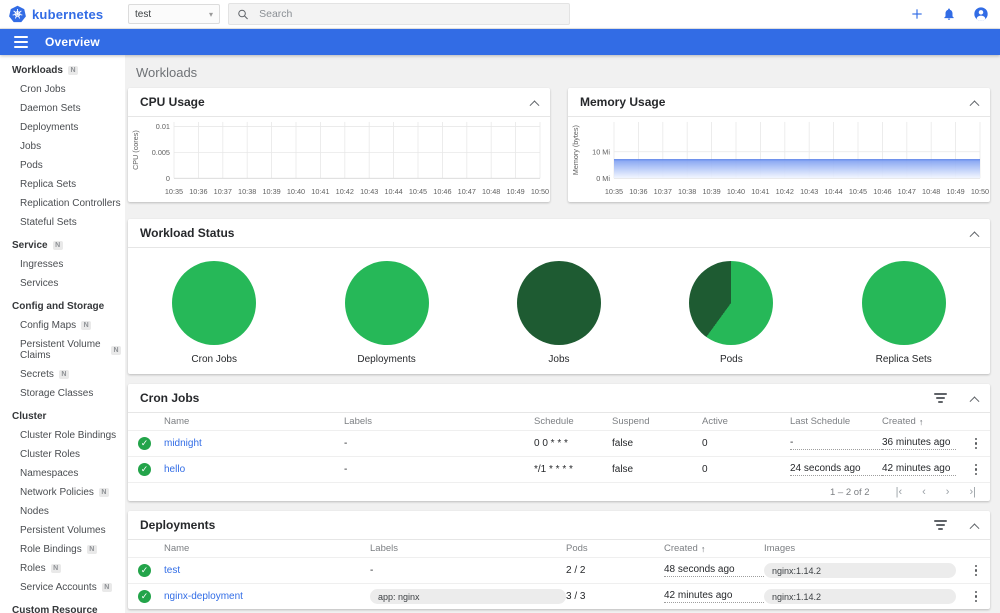  What do you see at coordinates (62, 127) in the screenshot?
I see `sidebar-item-deployments: Deployments` at bounding box center [62, 127].